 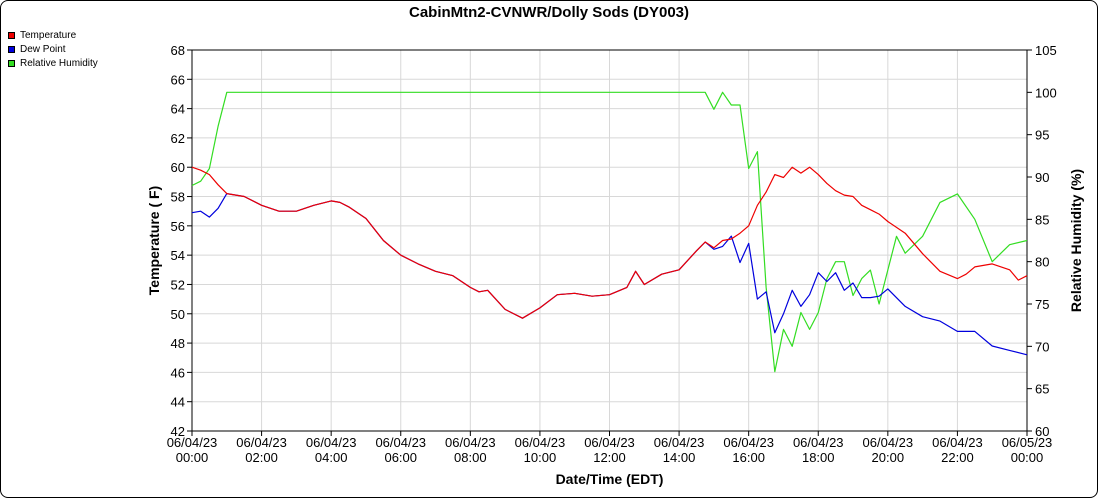 What do you see at coordinates (1076, 240) in the screenshot?
I see `y-axis-label-right: Relative Humidity (%)` at bounding box center [1076, 240].